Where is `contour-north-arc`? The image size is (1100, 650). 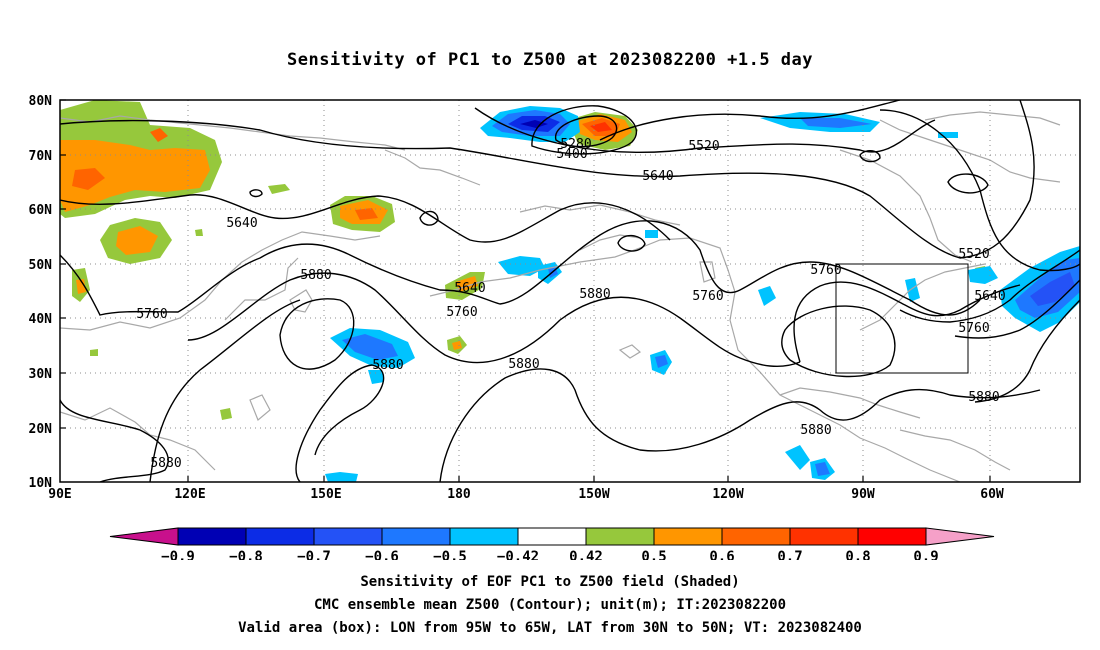 contour-north-arc is located at coordinates (495, 100).